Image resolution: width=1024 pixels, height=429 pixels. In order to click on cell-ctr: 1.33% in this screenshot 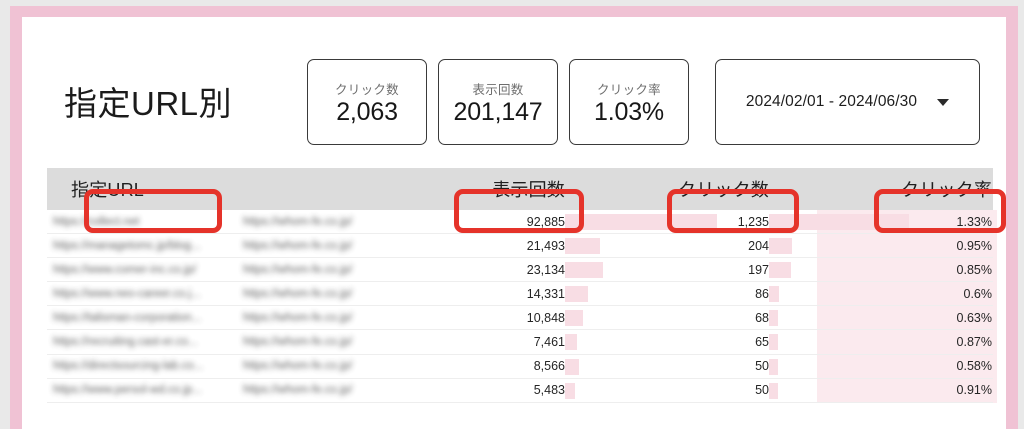, I will do `click(974, 221)`.